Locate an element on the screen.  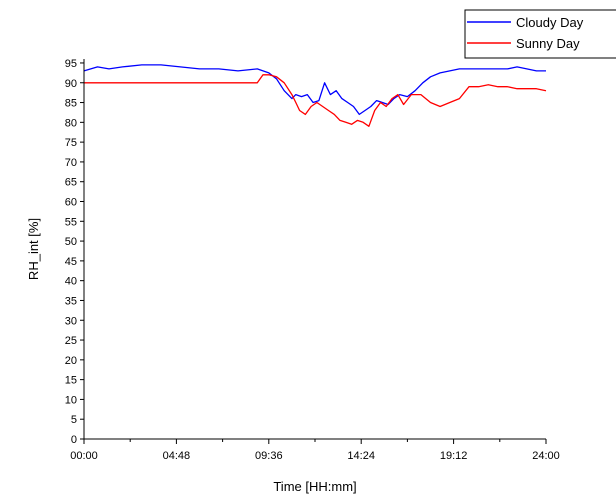
x-tick-label: 24:00 is located at coordinates (546, 456).